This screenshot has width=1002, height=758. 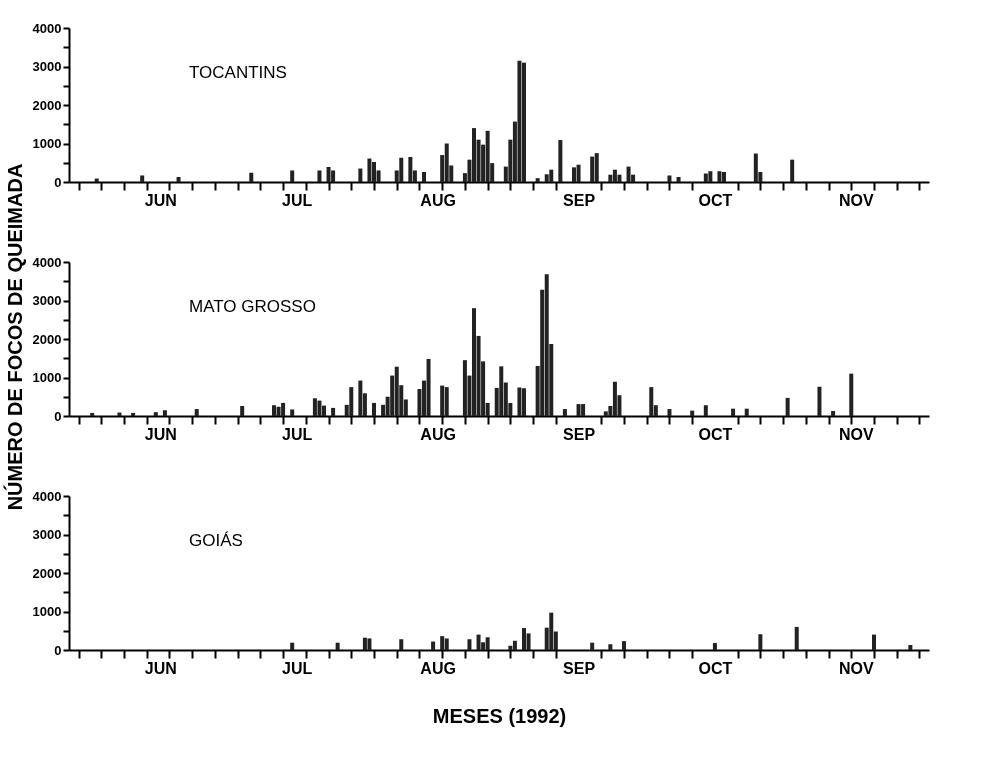 What do you see at coordinates (579, 200) in the screenshot?
I see `x-tick-label: SEP` at bounding box center [579, 200].